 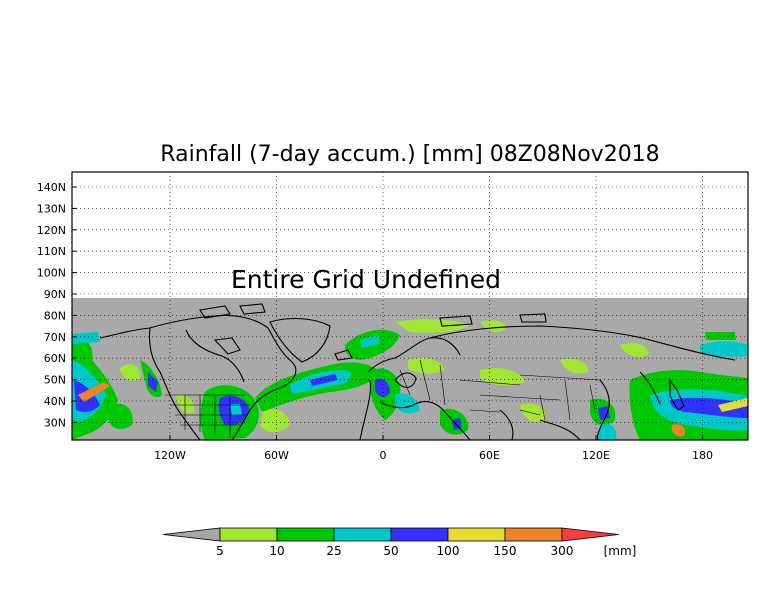 What do you see at coordinates (390, 551) in the screenshot?
I see `colorbar-label: 50` at bounding box center [390, 551].